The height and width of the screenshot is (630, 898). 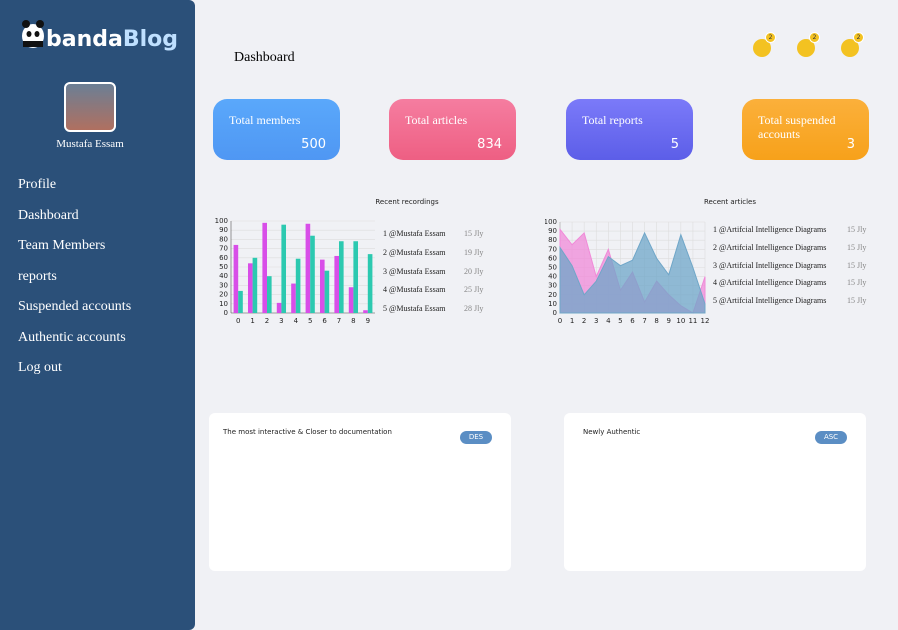 What do you see at coordinates (555, 313) in the screenshot?
I see `y-tick-label: 0` at bounding box center [555, 313].